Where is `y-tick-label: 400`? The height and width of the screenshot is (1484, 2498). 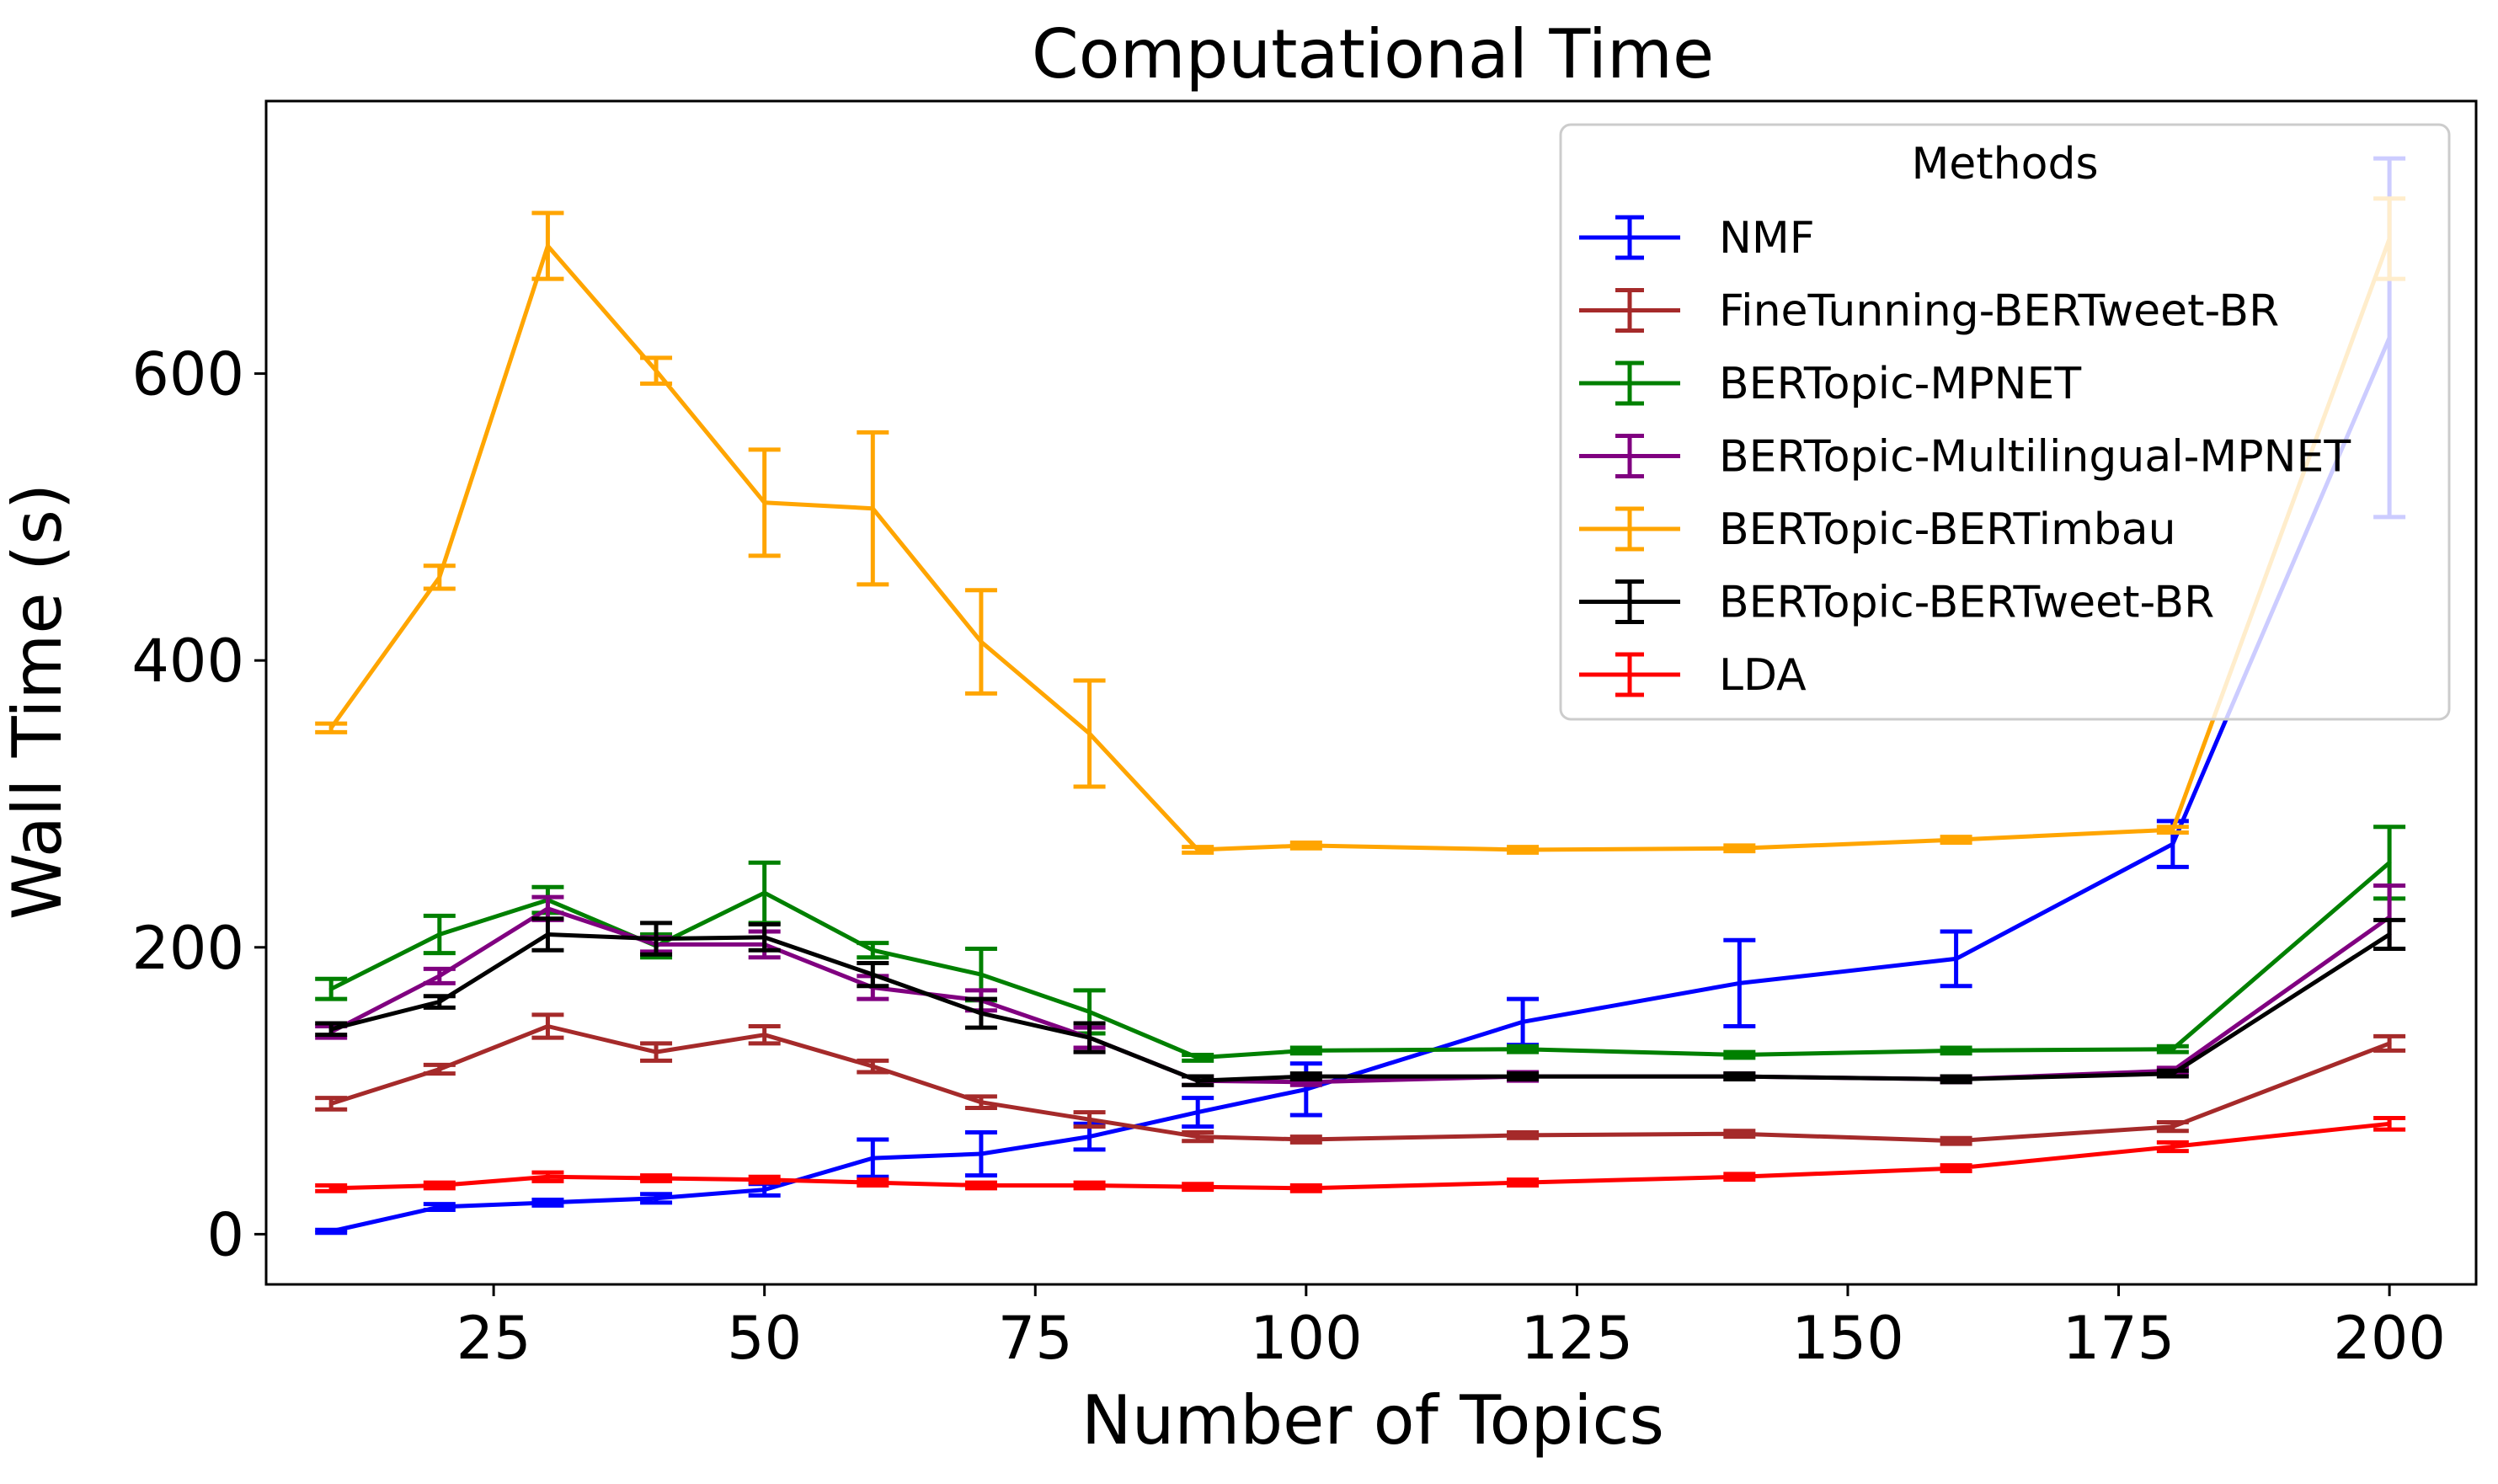
y-tick-label: 400 is located at coordinates (187, 662).